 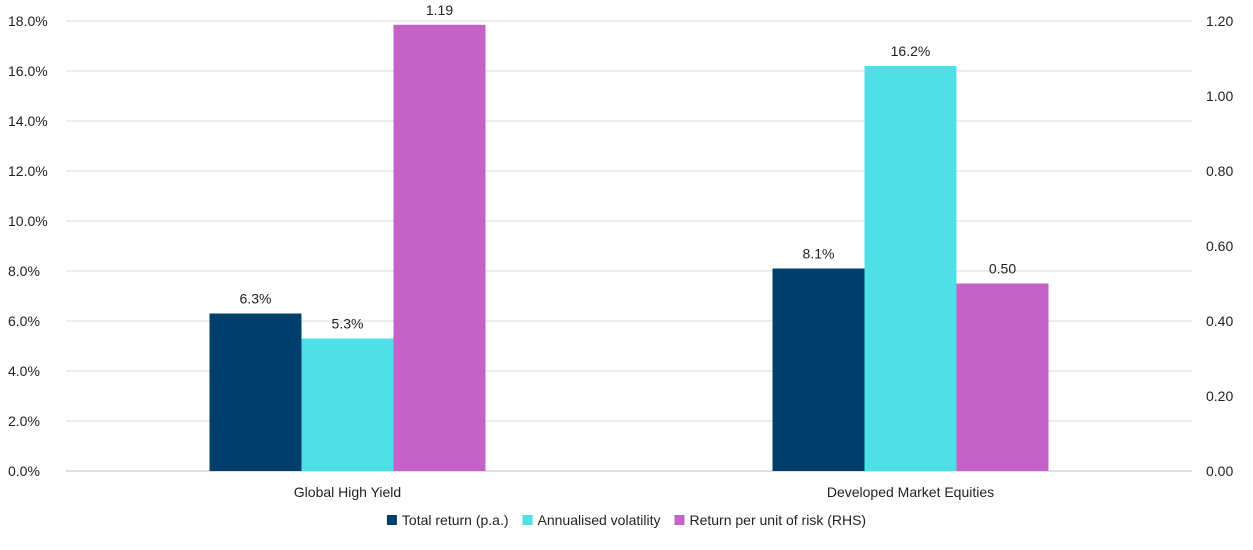 I want to click on category-label: Developed Market Equities, so click(x=910, y=492).